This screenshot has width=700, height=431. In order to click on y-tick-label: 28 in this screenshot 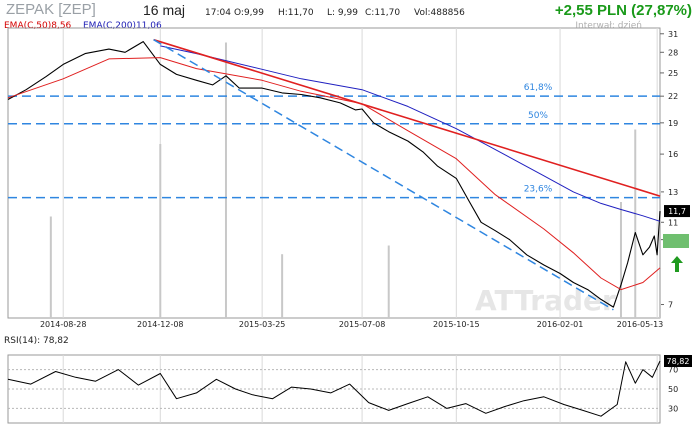, I will do `click(673, 52)`.